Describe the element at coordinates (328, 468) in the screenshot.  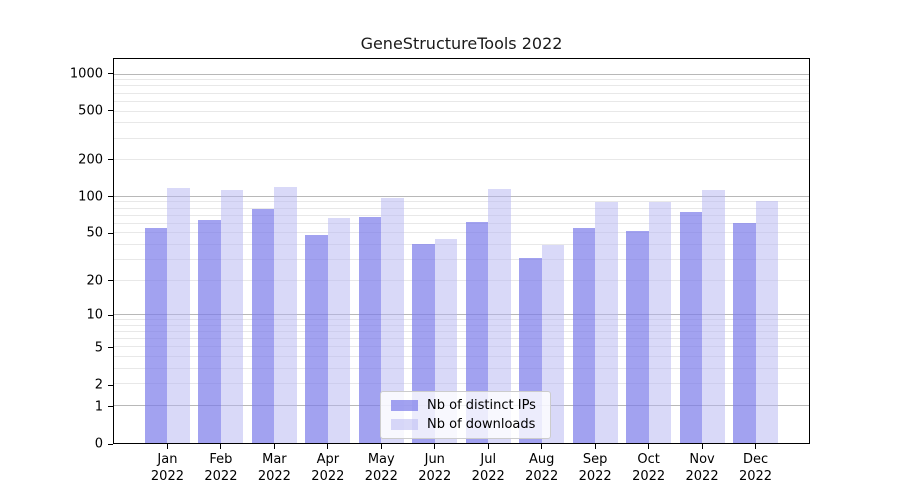
I see `x-tick-label-apr: Apr 2022` at that location.